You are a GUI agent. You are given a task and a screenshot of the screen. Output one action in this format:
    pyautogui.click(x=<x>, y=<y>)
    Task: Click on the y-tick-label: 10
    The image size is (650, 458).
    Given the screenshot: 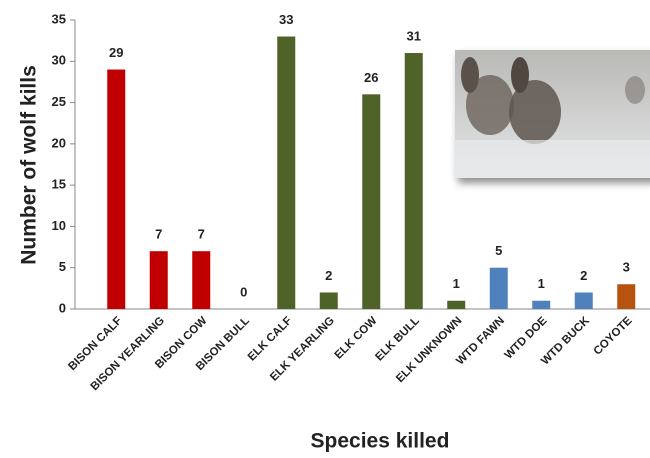 What is the action you would take?
    pyautogui.click(x=59, y=225)
    